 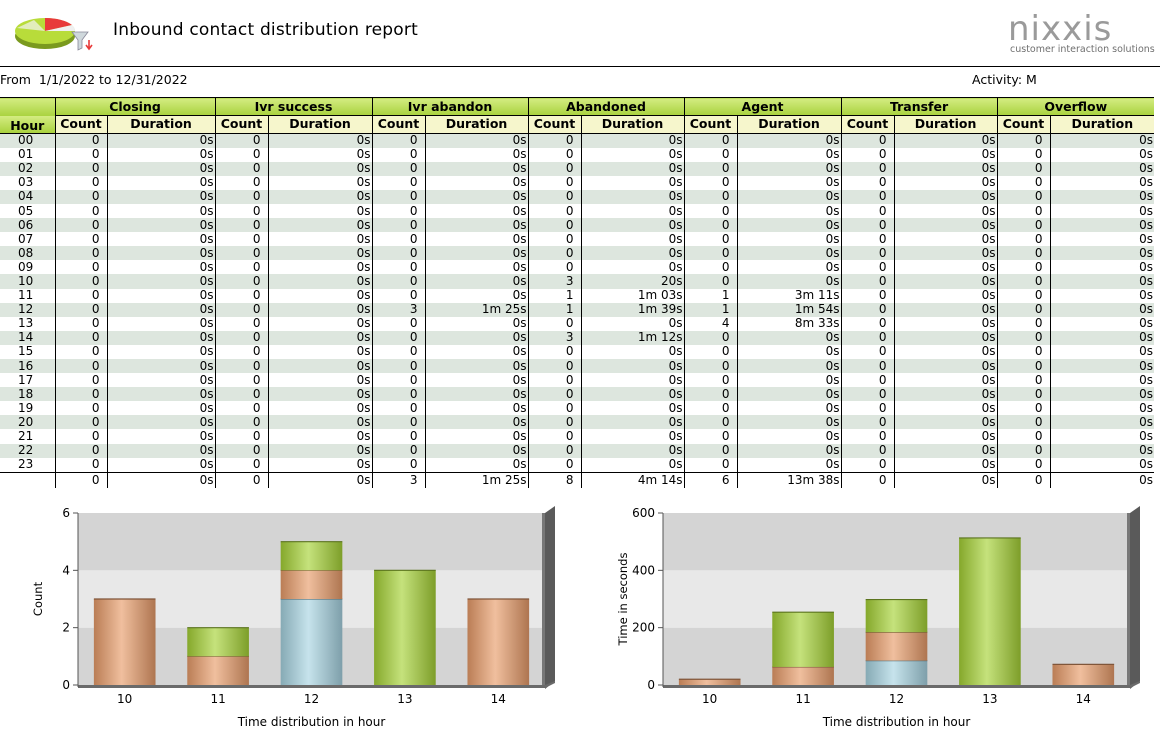 What do you see at coordinates (789, 479) in the screenshot?
I see `total-duration-cell: 13m 38s` at bounding box center [789, 479].